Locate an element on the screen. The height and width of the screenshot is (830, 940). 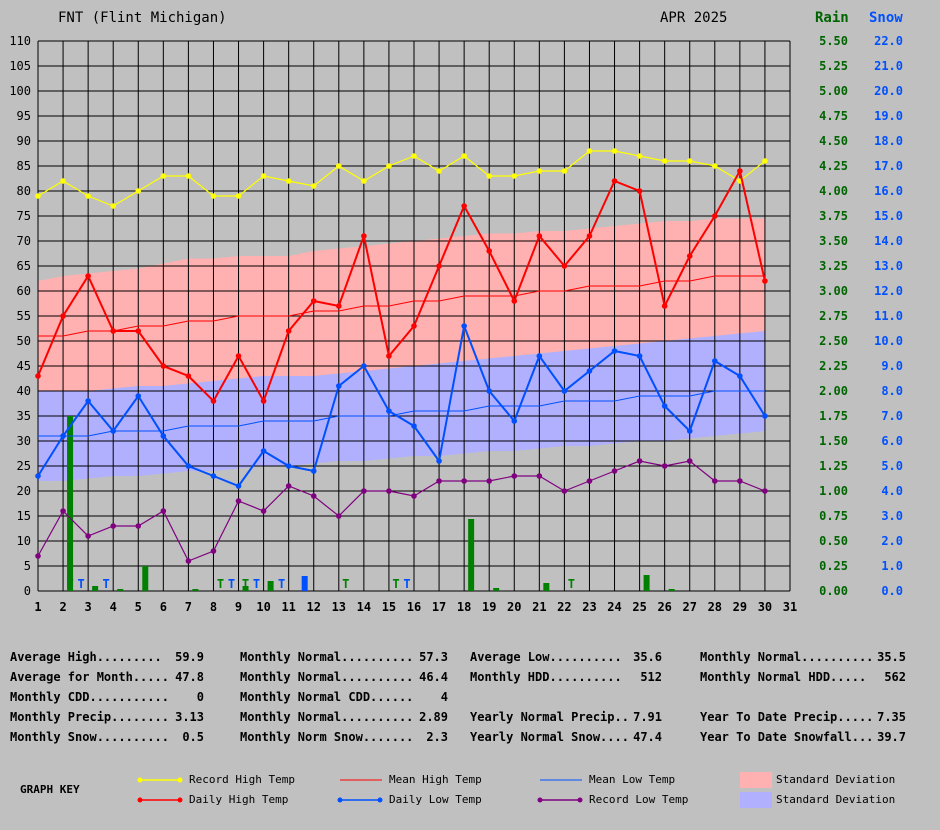
stat-value: 2.89 is located at coordinates (433, 717).